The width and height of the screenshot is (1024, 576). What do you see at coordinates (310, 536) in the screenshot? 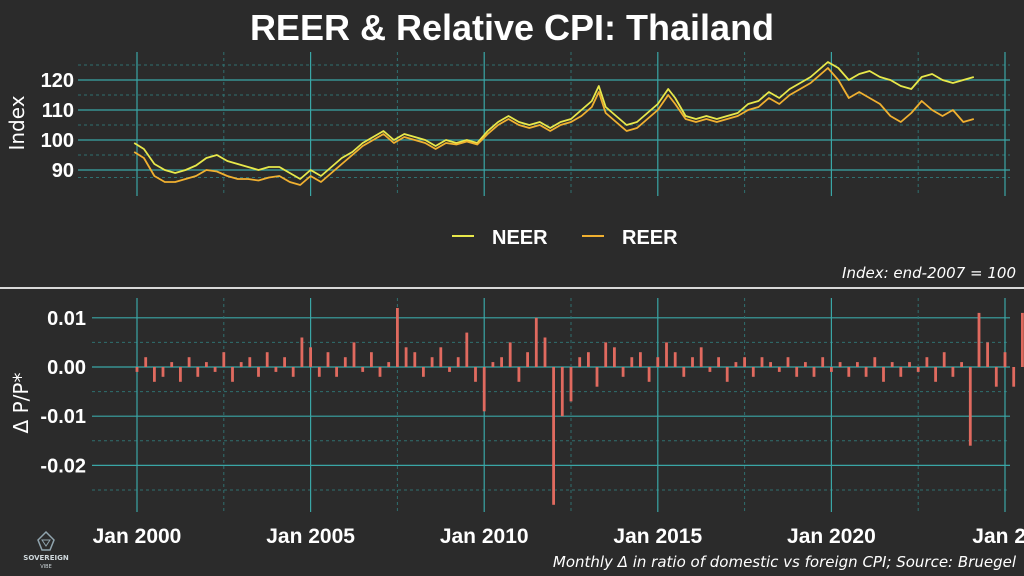
I see `x-tick-label: Jan 2005` at bounding box center [310, 536].